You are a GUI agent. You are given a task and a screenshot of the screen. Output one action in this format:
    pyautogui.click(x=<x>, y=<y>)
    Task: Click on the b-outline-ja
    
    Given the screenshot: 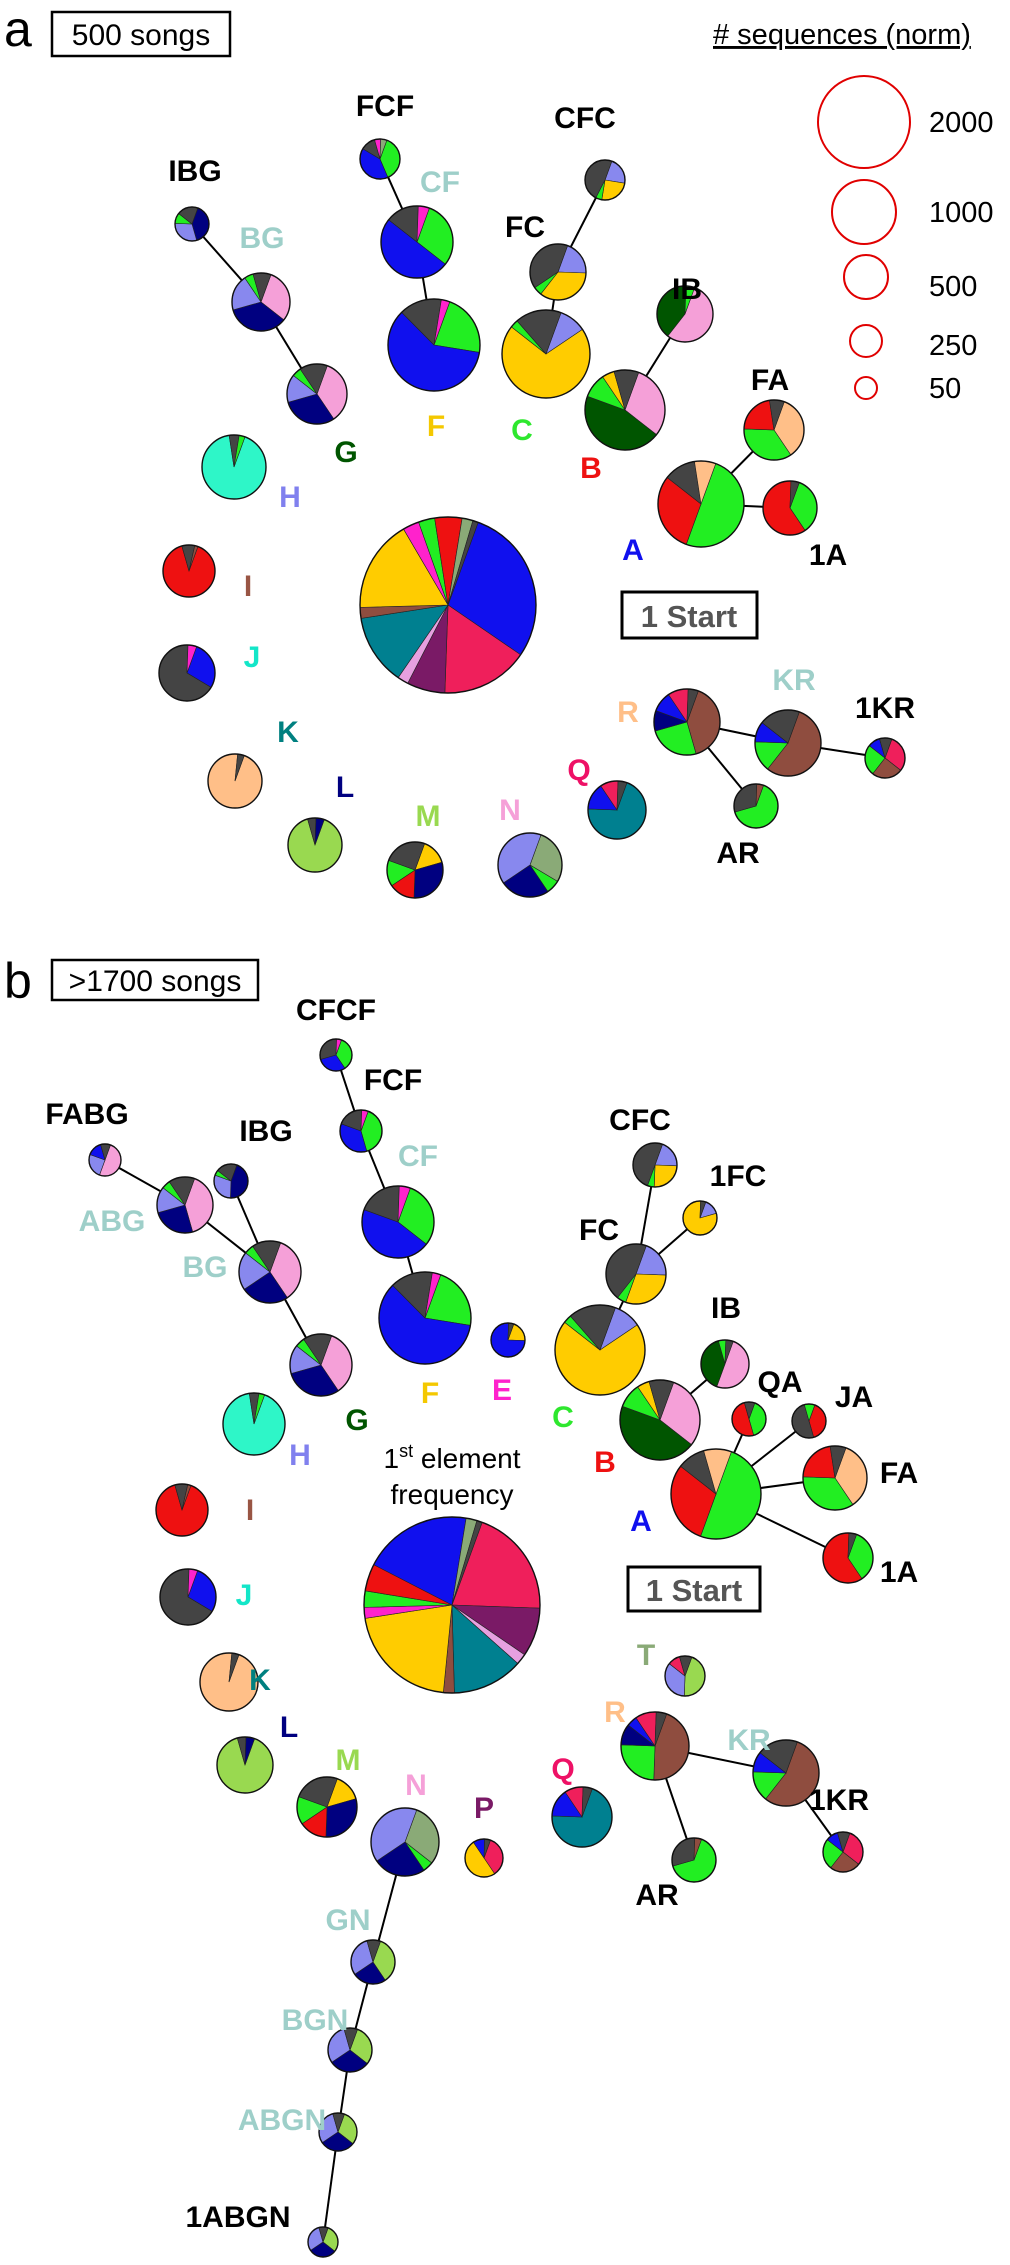 What is the action you would take?
    pyautogui.click(x=809, y=1421)
    